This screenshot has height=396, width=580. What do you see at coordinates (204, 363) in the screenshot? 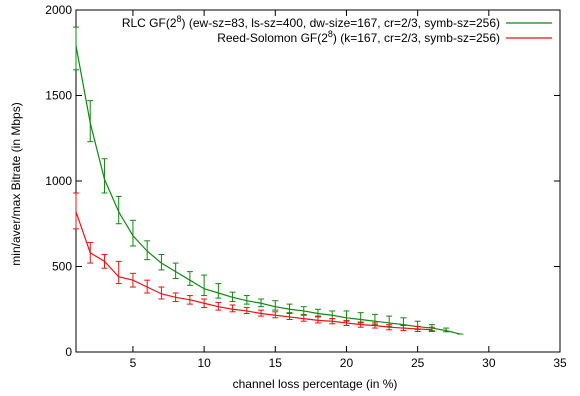
I see `x-tick-label: 10` at bounding box center [204, 363].